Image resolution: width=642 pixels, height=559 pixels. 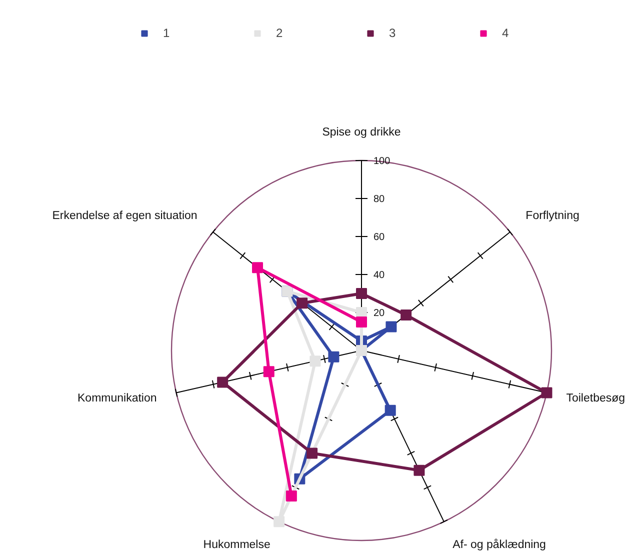 What do you see at coordinates (361, 132) in the screenshot?
I see `spoke-label: Spise og drikke` at bounding box center [361, 132].